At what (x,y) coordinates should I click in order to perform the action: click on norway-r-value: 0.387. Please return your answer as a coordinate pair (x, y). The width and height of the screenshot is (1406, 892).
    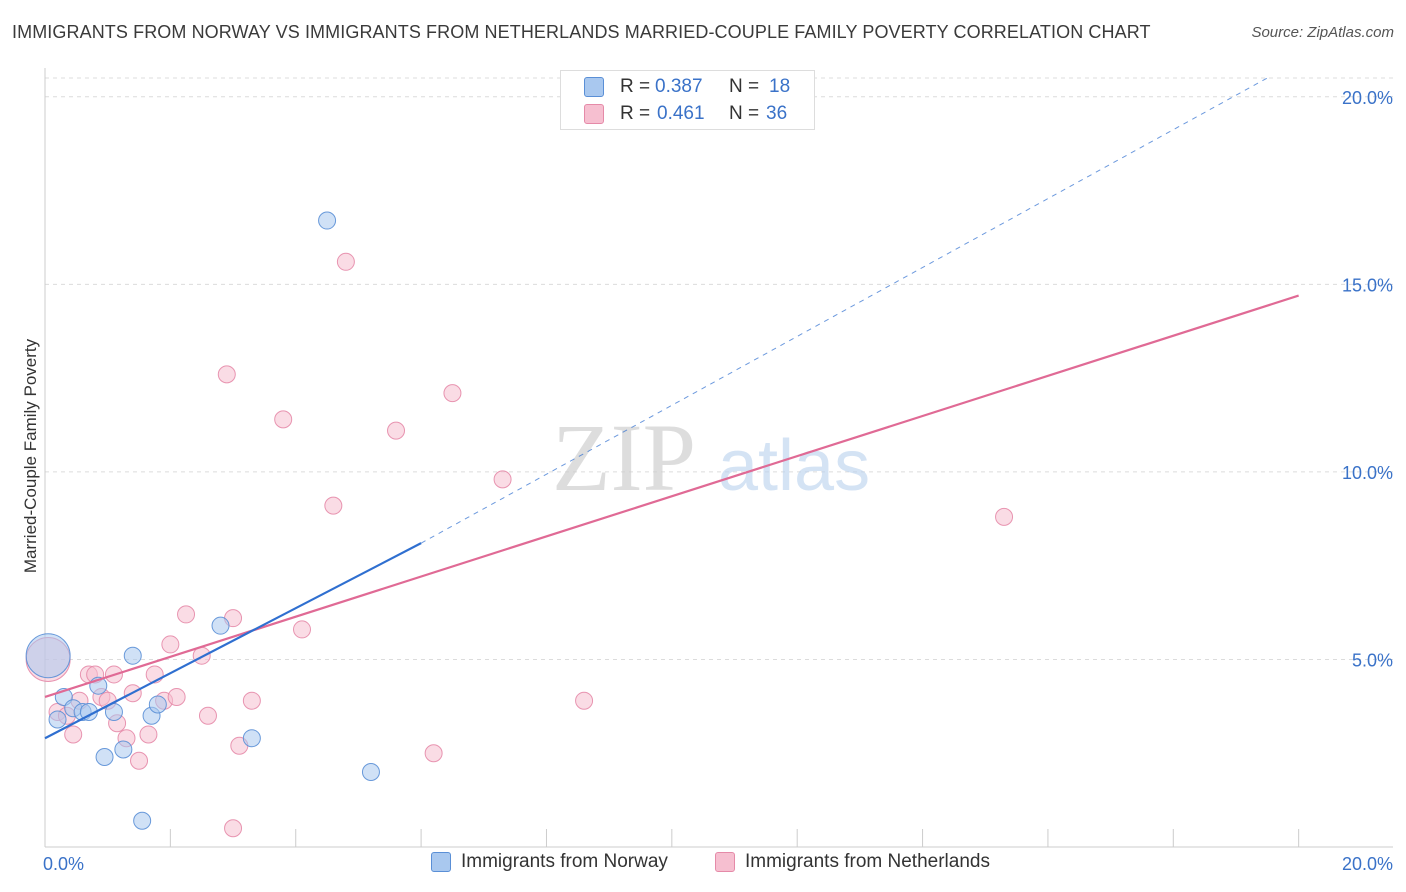
    Looking at the image, I should click on (679, 86).